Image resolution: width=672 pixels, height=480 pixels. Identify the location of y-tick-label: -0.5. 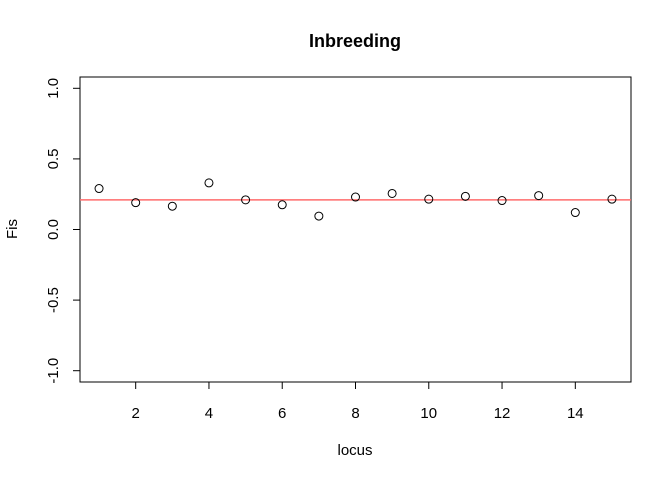
(53, 300).